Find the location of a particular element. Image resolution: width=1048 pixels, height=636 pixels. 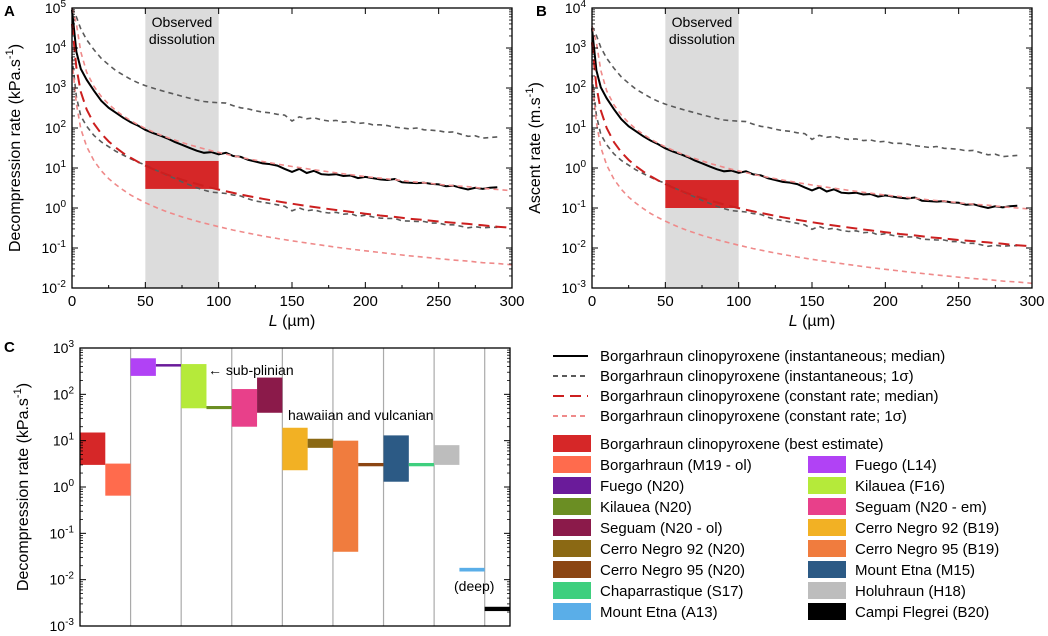

y-axis-label-a: Decompression rate (kPa.s-1) is located at coordinates (14, 148).